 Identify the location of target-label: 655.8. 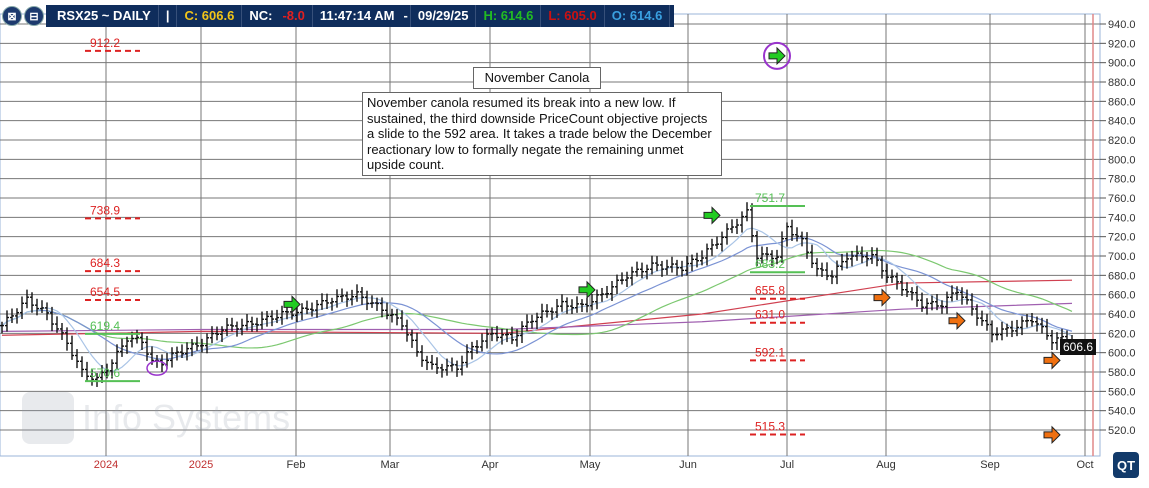
(770, 291).